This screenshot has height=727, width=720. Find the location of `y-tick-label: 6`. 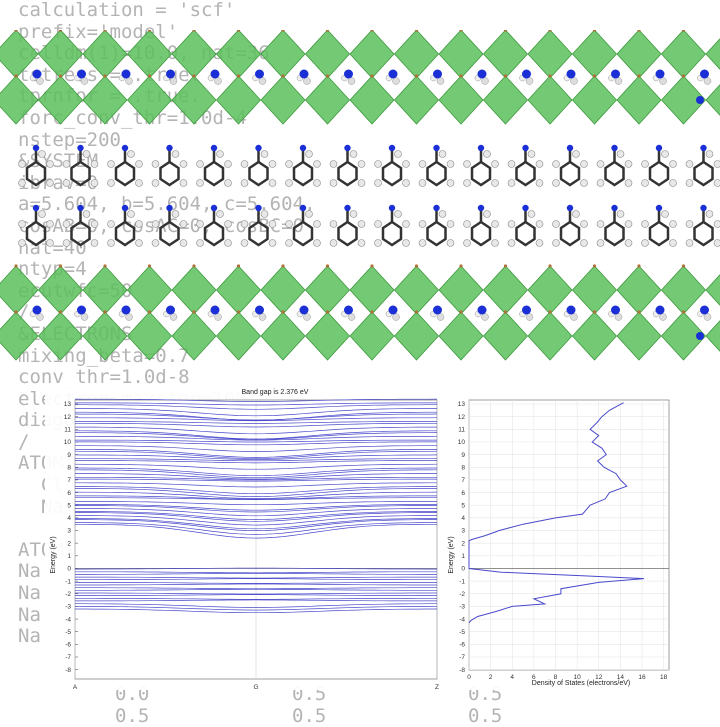

y-tick-label: 6 is located at coordinates (463, 493).